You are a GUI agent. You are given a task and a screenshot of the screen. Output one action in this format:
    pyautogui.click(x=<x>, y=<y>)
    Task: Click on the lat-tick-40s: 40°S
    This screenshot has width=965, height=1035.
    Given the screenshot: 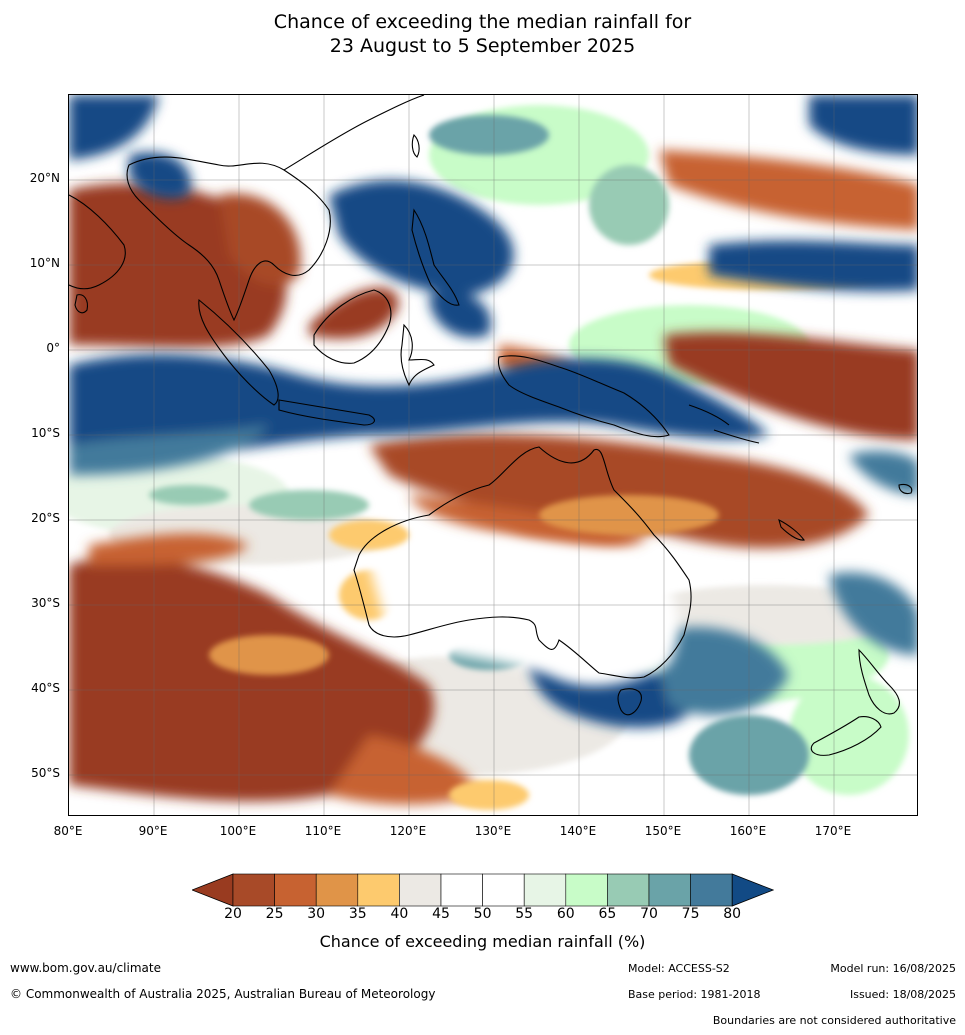 What is the action you would take?
    pyautogui.click(x=45, y=688)
    